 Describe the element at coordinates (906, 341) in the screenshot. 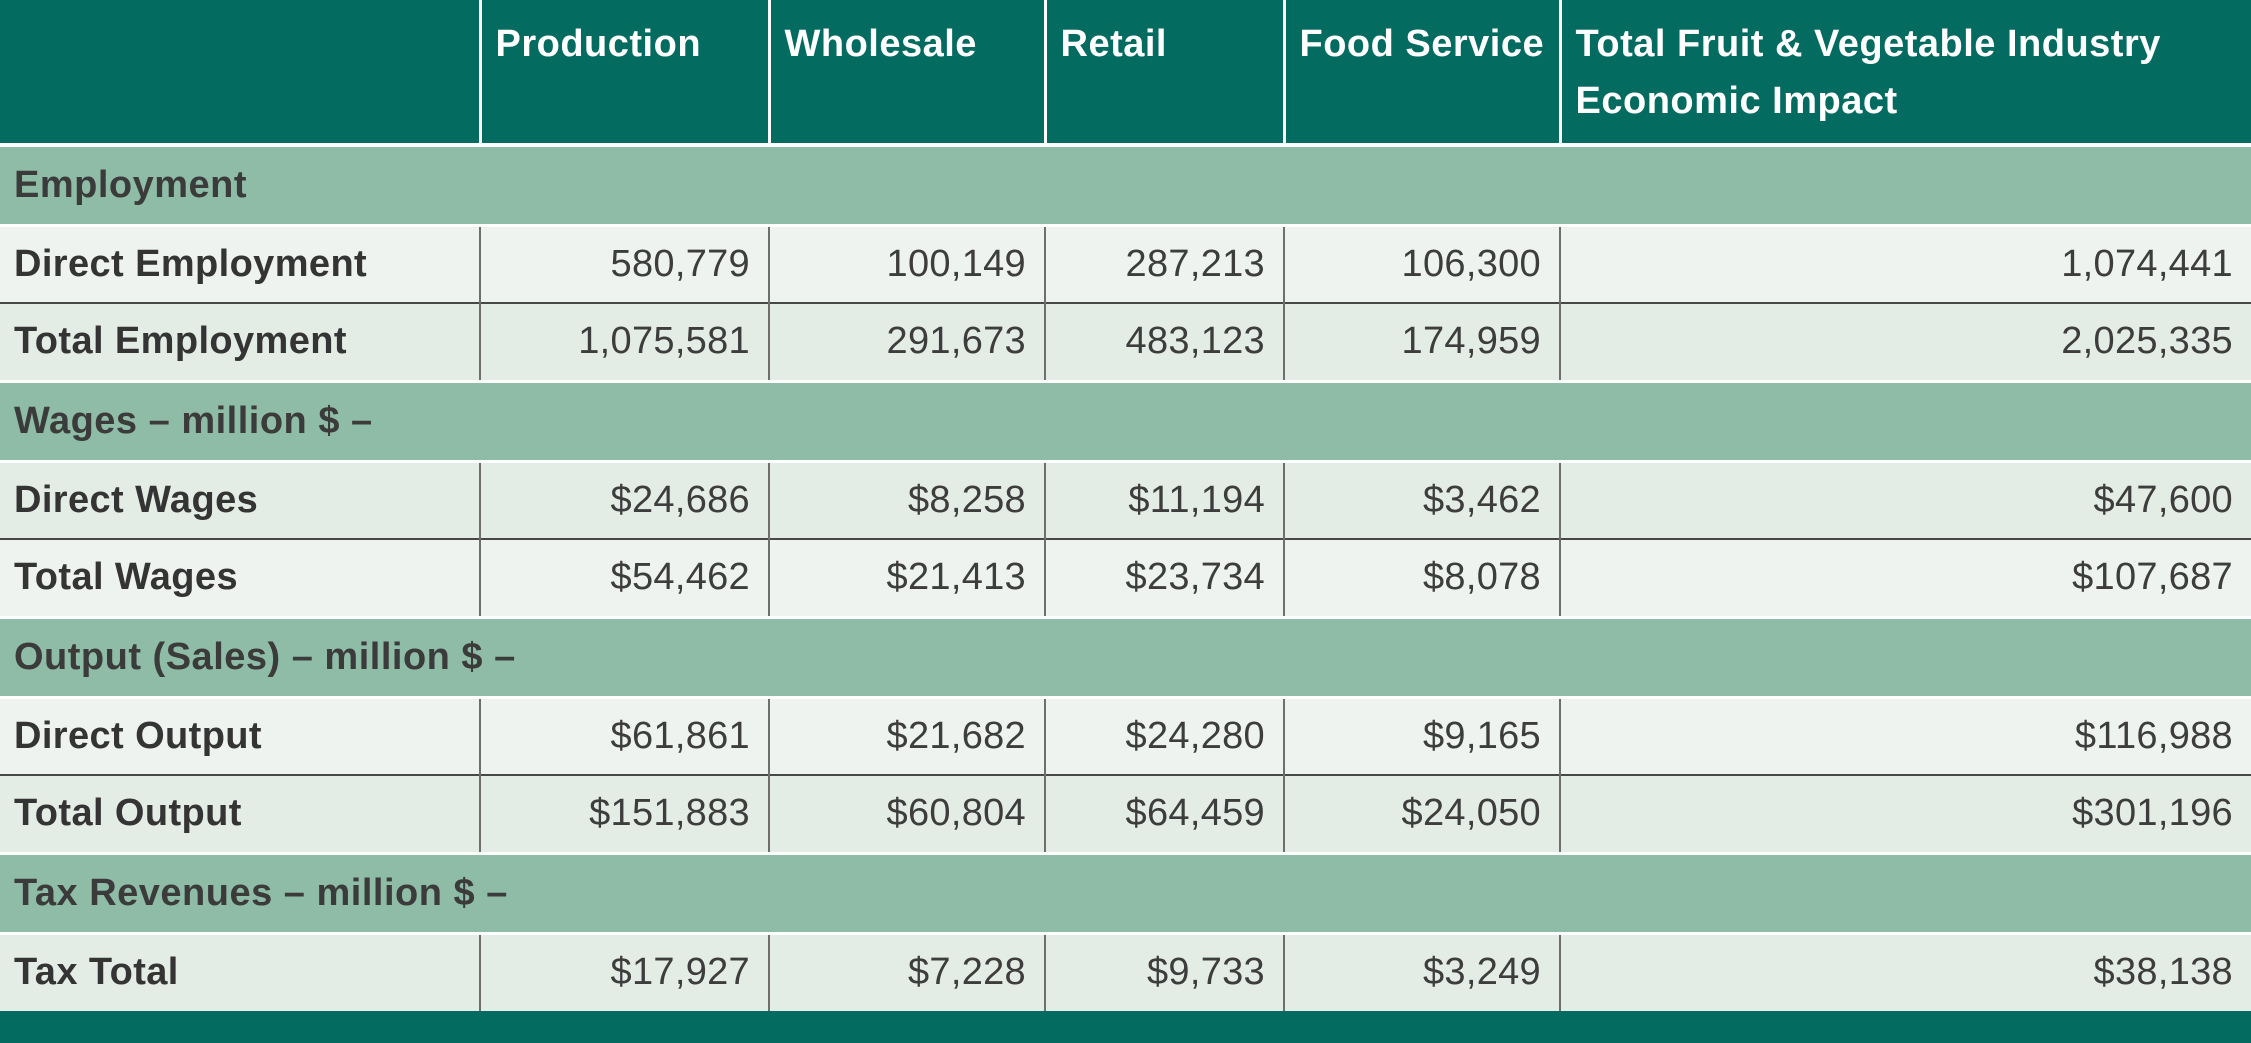

I see `value-cell: 291,673` at that location.